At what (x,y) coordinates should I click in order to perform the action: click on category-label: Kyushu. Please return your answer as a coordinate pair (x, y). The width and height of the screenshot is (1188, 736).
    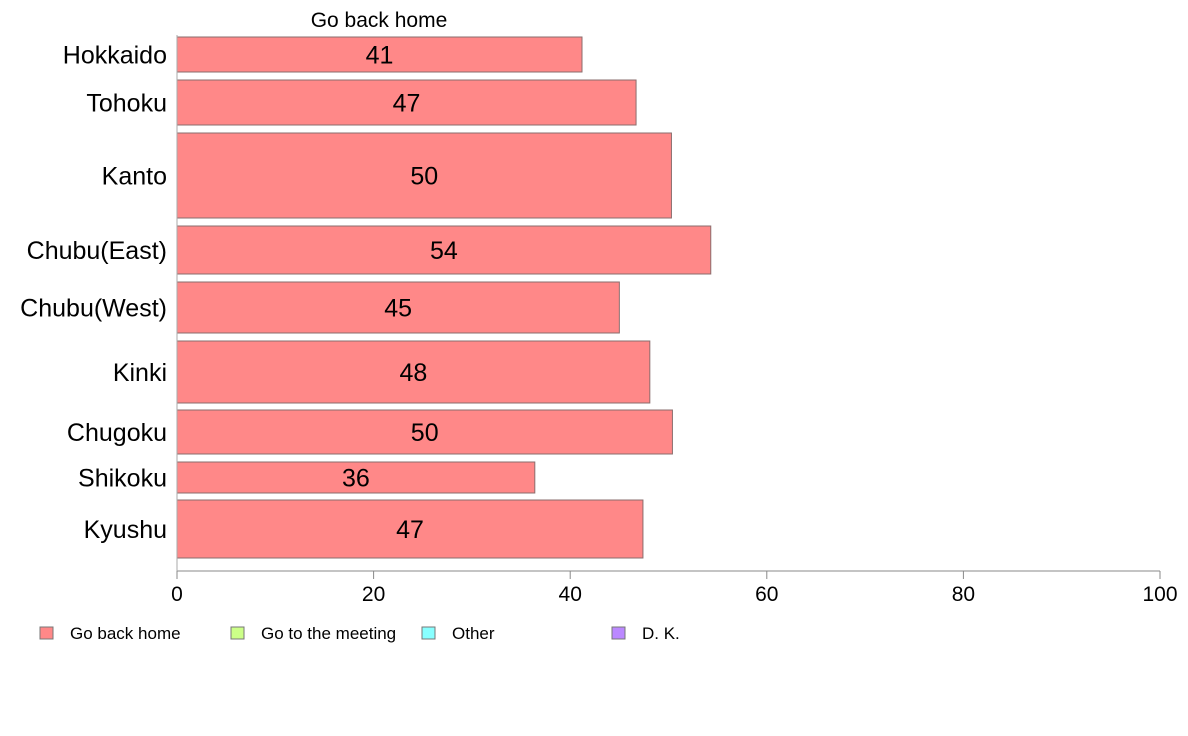
    Looking at the image, I should click on (125, 530).